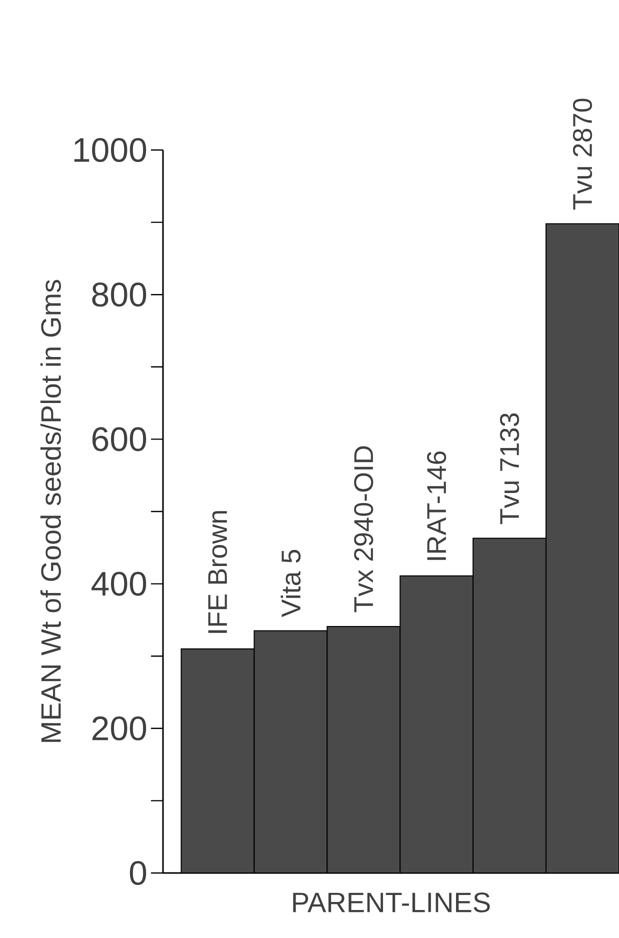 The image size is (619, 938). What do you see at coordinates (119, 439) in the screenshot?
I see `y-tick-label: 600` at bounding box center [119, 439].